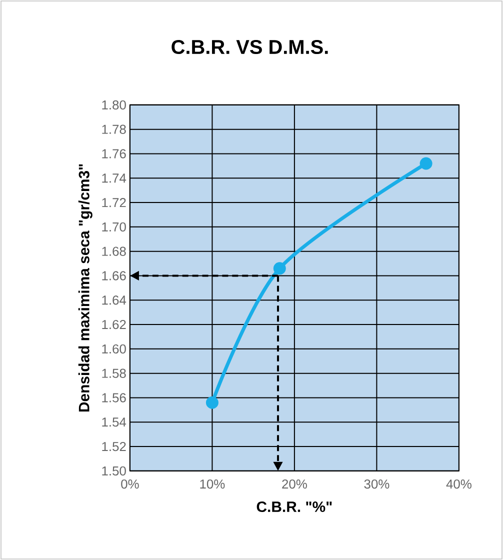  Describe the element at coordinates (114, 447) in the screenshot. I see `y-tick-label: 1.52` at that location.